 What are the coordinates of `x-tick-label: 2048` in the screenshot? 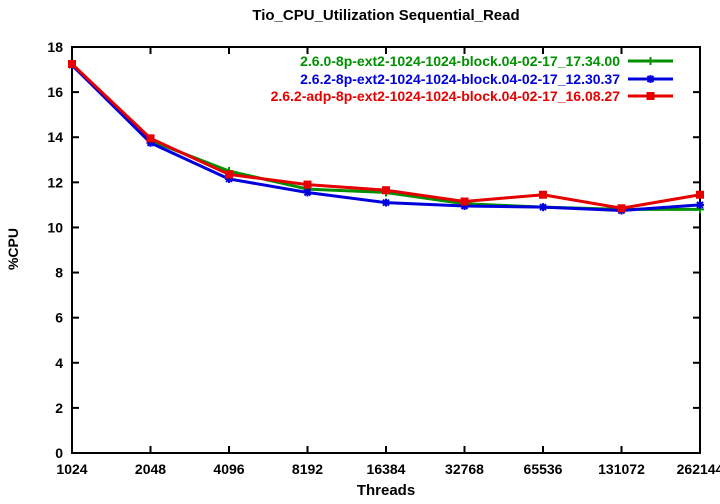 It's located at (150, 469).